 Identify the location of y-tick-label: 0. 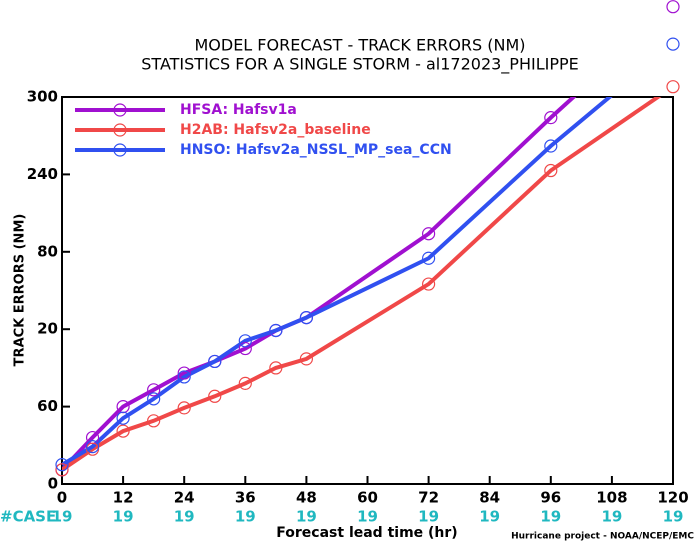
(53, 484).